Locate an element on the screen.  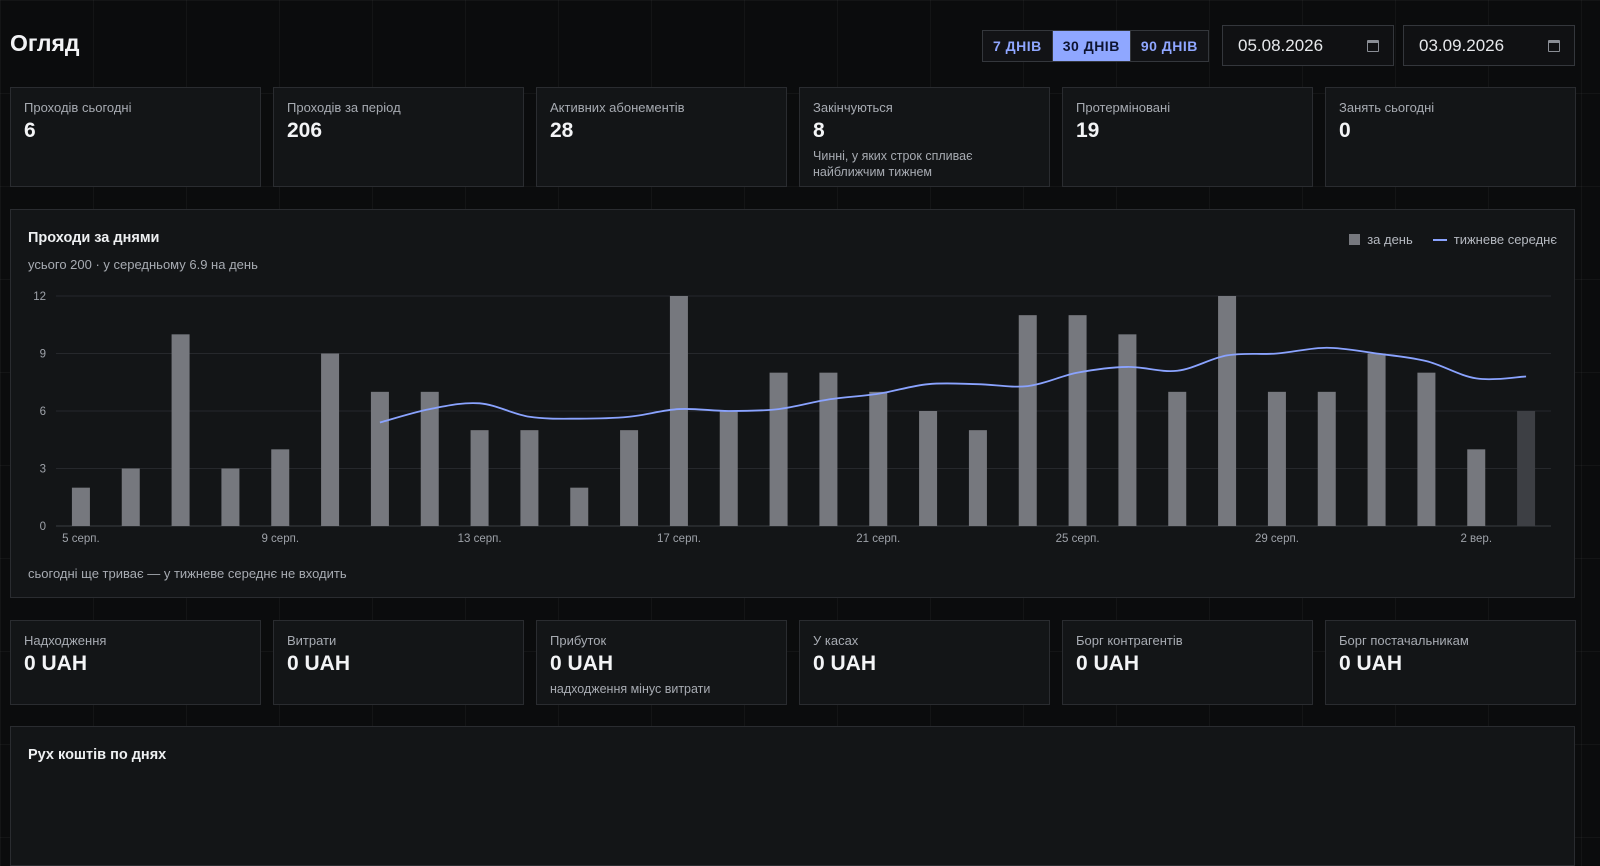
x-tick-label: 21 серп. is located at coordinates (878, 539).